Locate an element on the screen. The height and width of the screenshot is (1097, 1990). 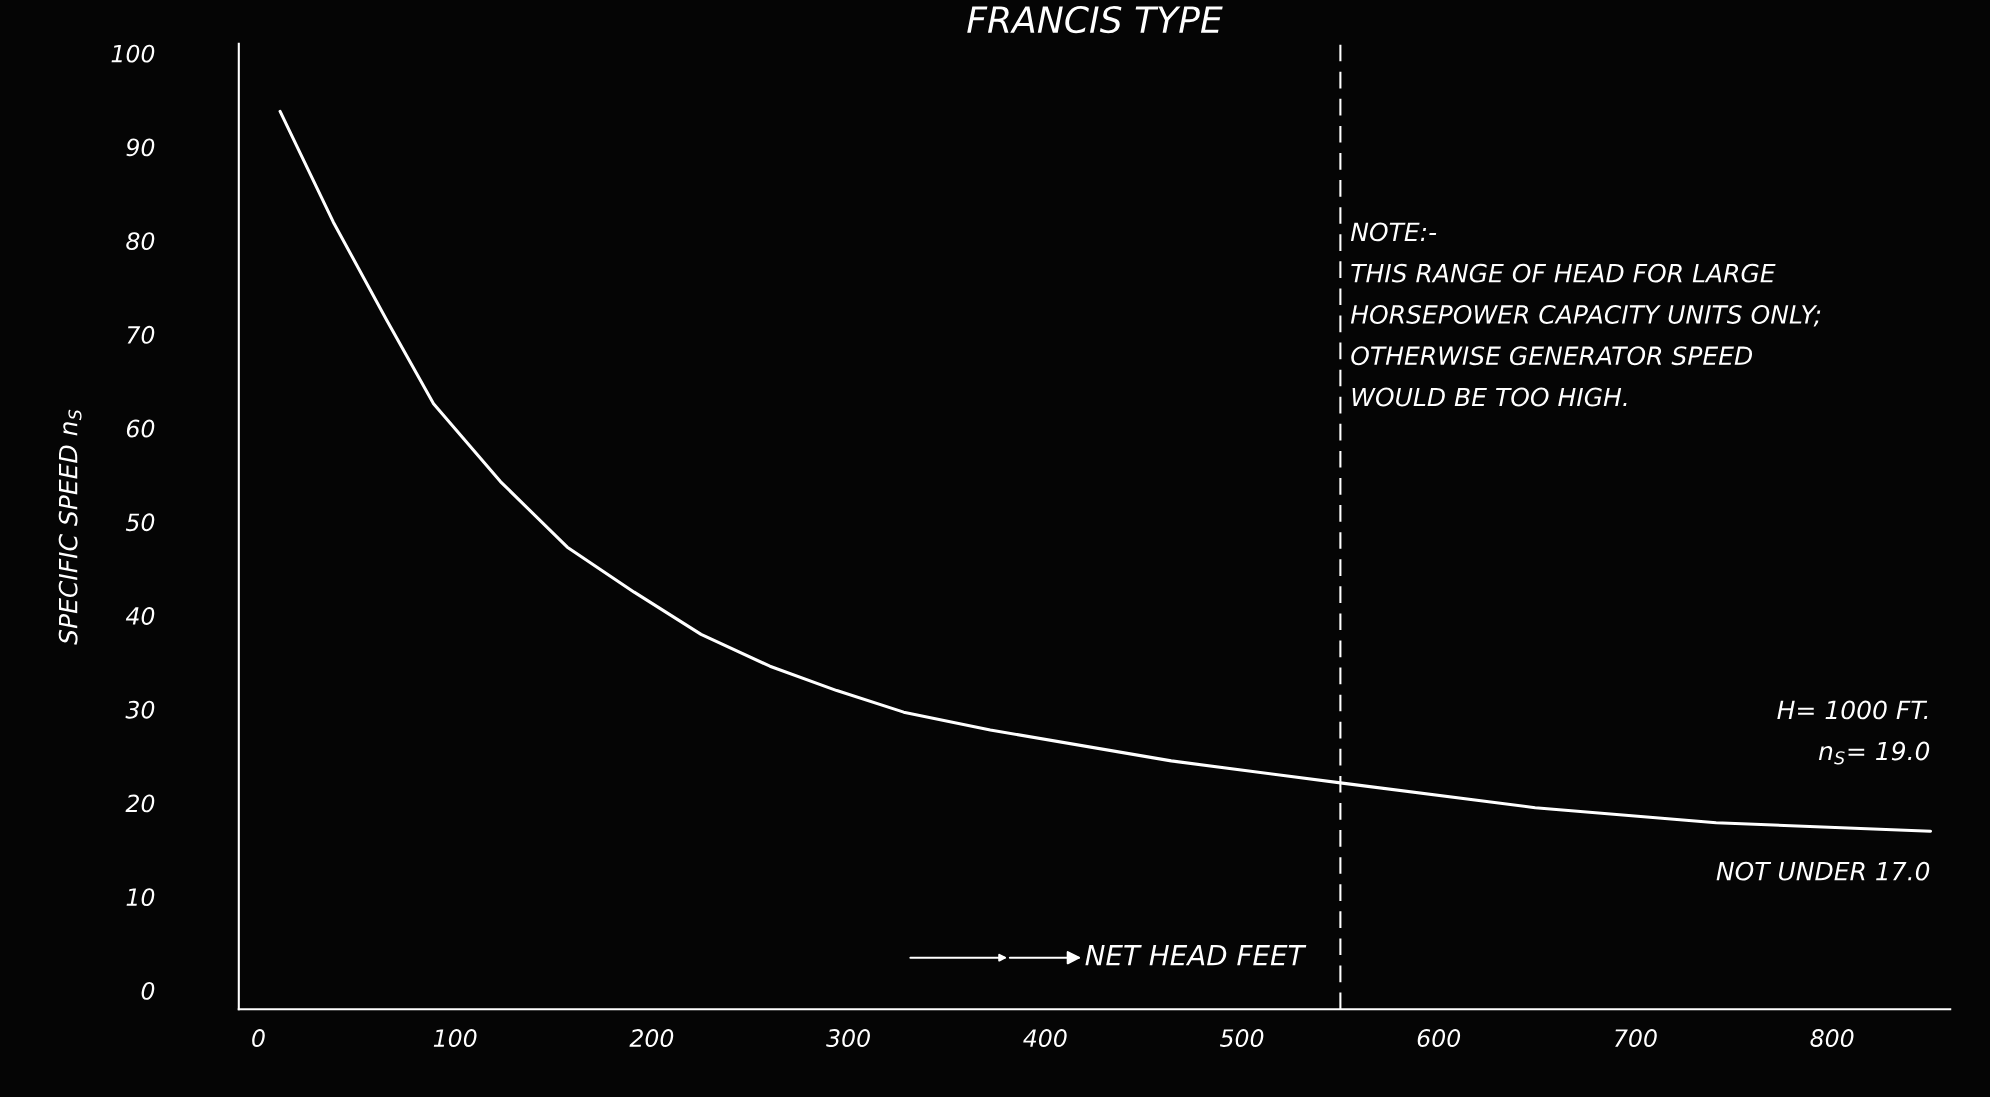
y-tick-label: 40 is located at coordinates (140, 616).